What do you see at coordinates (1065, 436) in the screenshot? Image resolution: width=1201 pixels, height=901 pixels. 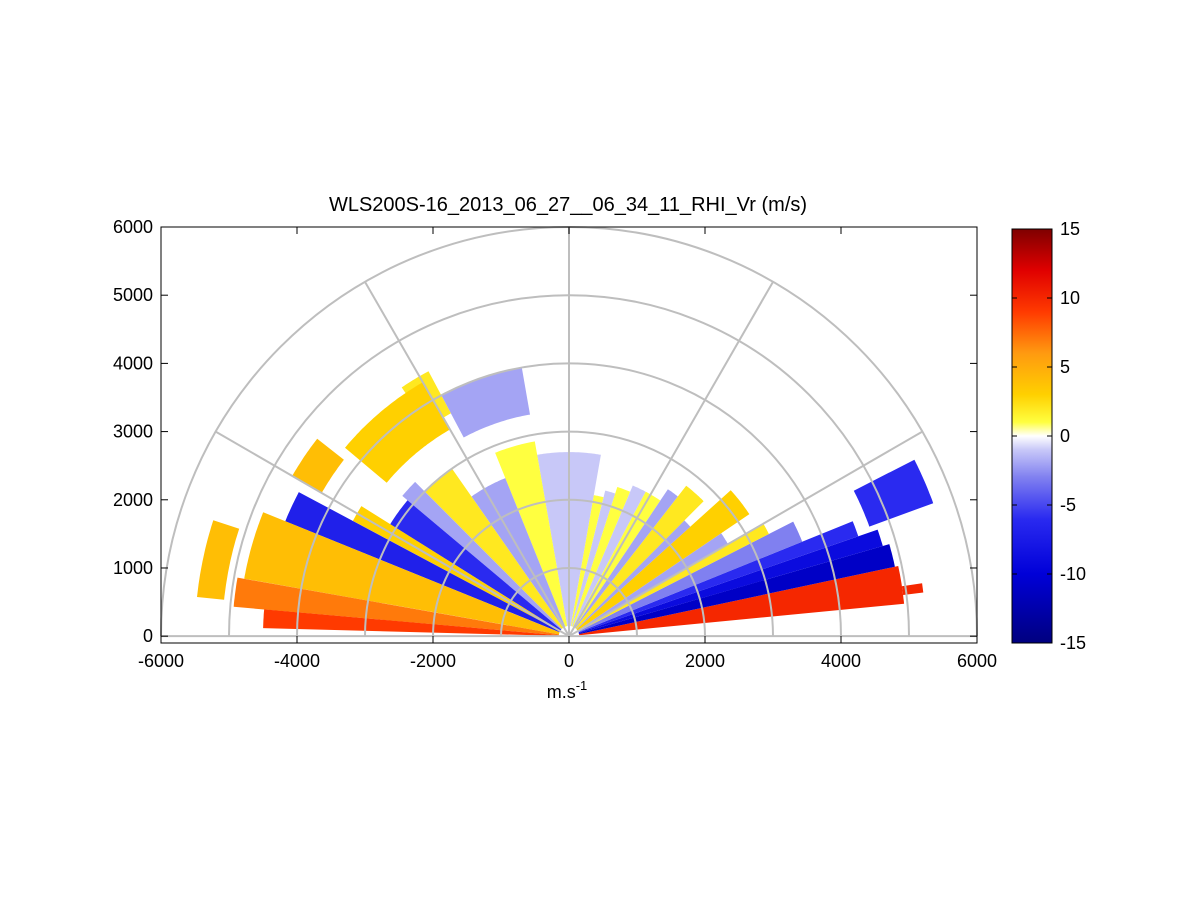 I see `colorbar-tick-label: 0` at bounding box center [1065, 436].